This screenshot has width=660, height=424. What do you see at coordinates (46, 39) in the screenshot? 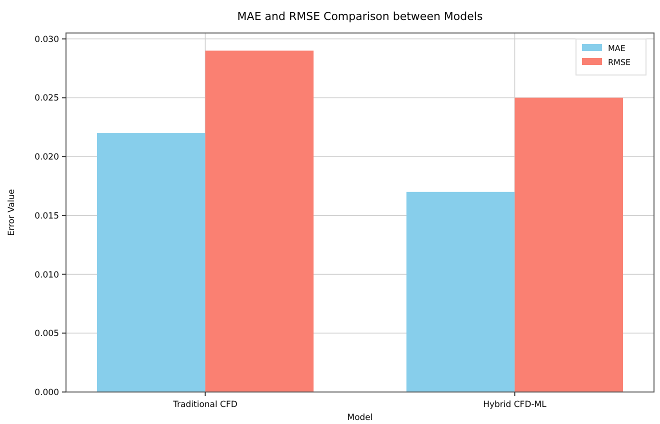
I see `y-tick-label: 0.030` at bounding box center [46, 39].